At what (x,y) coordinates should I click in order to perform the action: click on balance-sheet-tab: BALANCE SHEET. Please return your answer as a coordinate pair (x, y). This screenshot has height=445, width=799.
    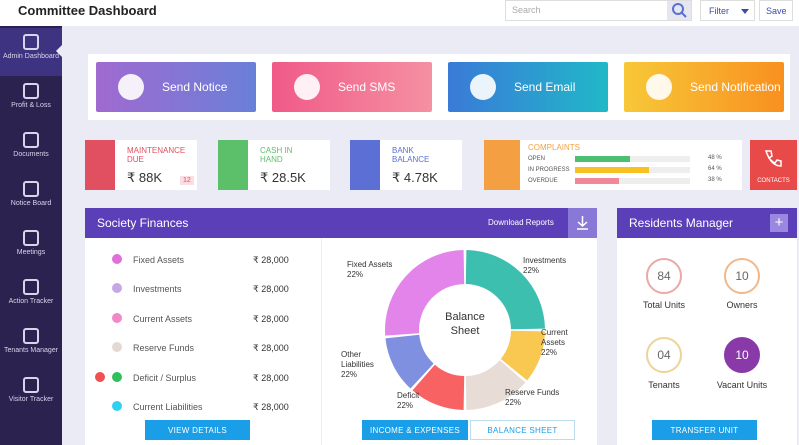
    Looking at the image, I should click on (522, 430).